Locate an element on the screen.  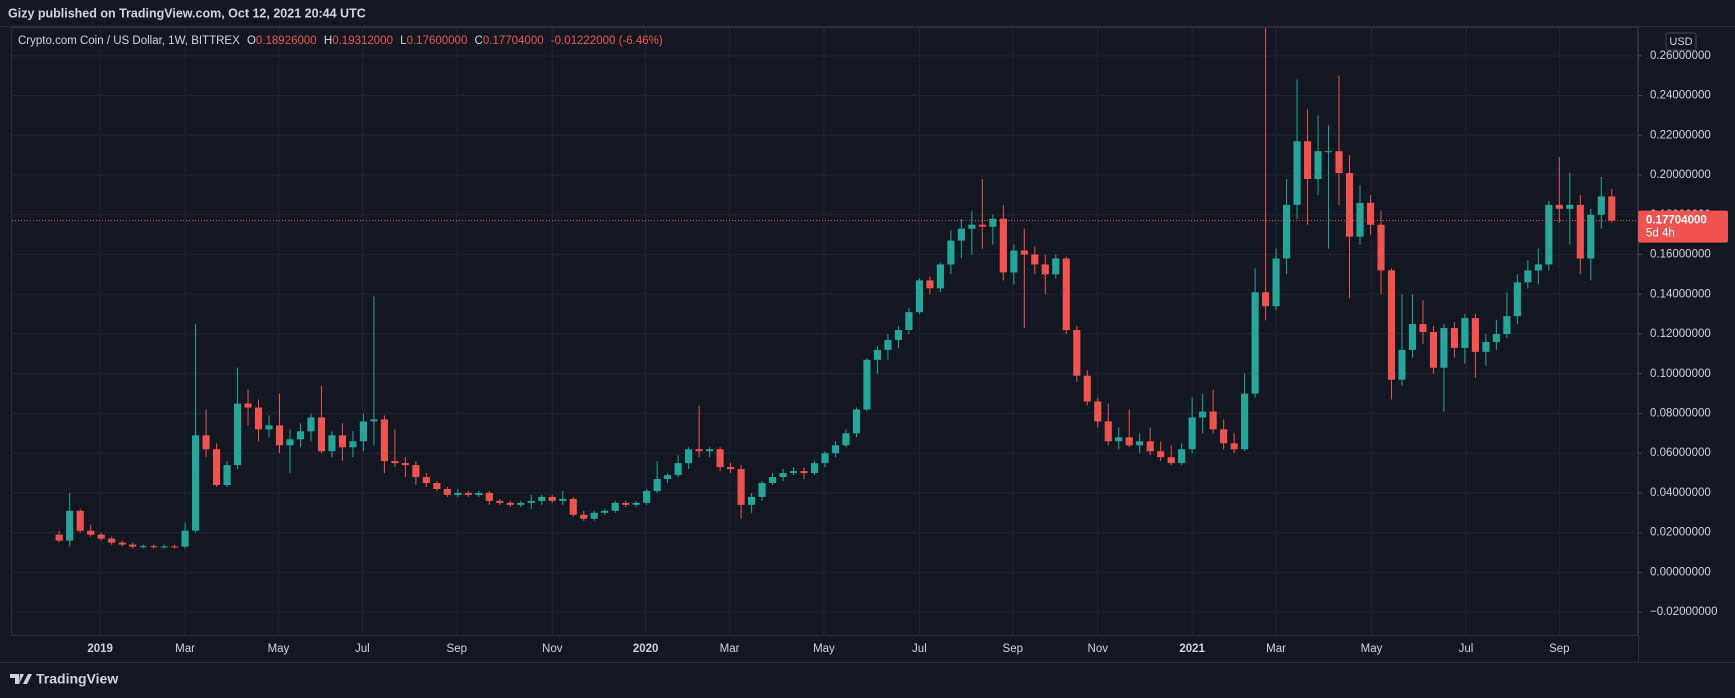
brand-icon is located at coordinates (21, 679).